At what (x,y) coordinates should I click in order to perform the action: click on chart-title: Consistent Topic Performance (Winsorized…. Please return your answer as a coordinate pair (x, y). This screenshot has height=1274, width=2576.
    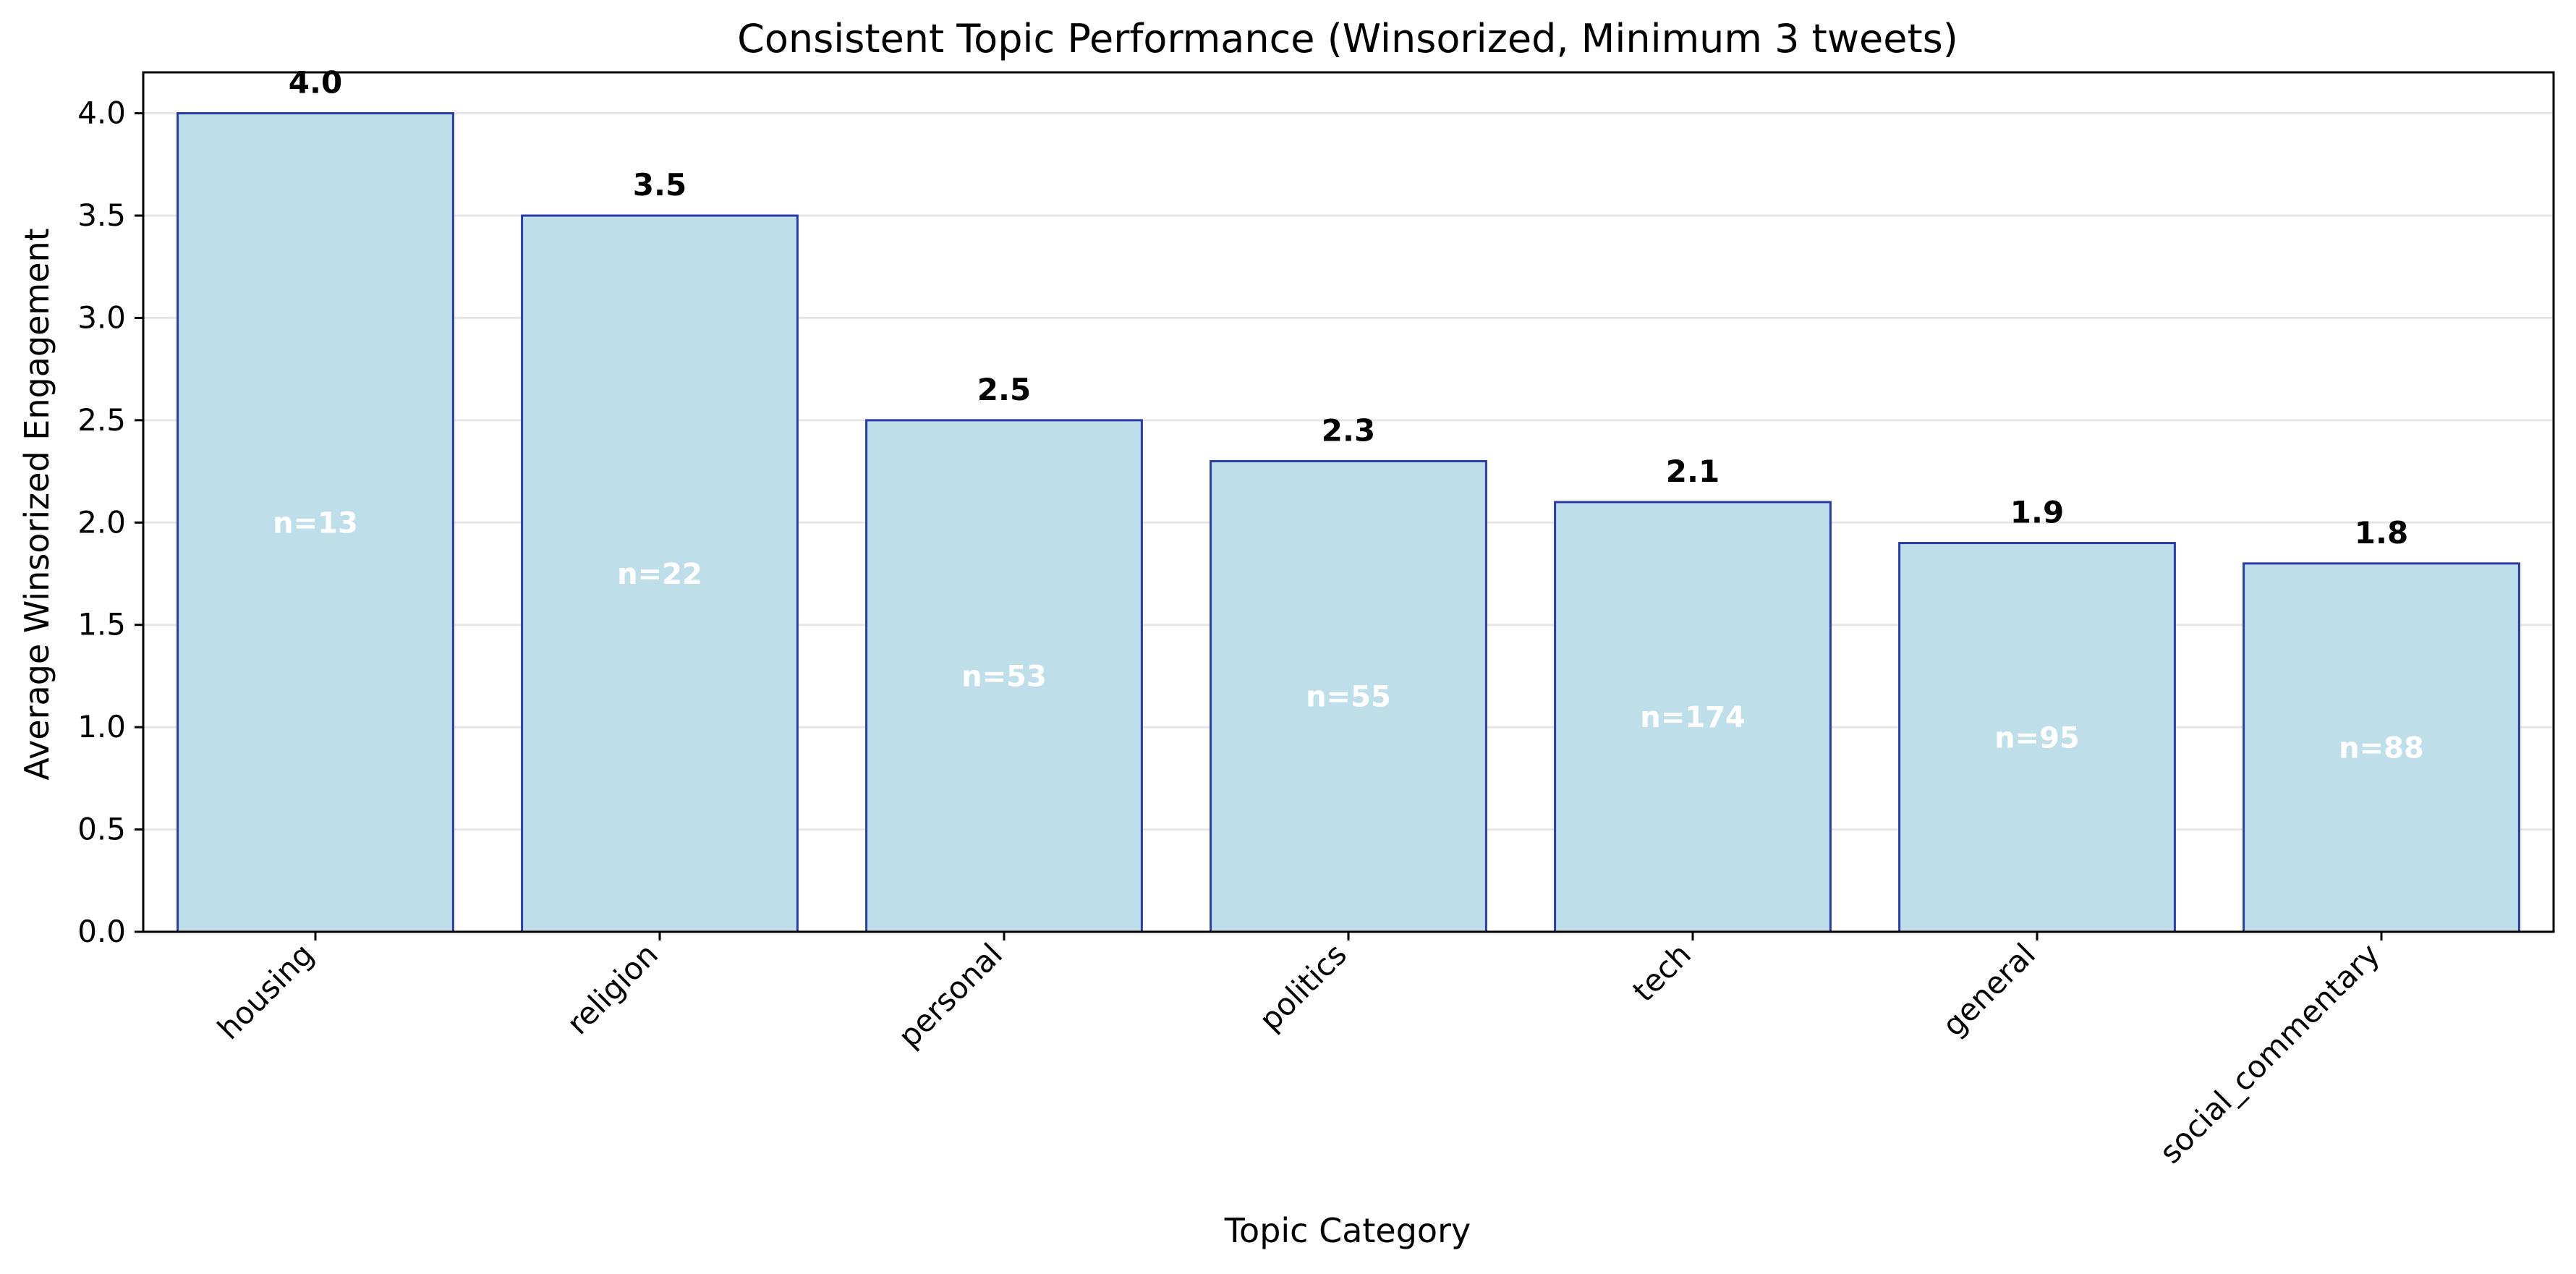
    Looking at the image, I should click on (1347, 38).